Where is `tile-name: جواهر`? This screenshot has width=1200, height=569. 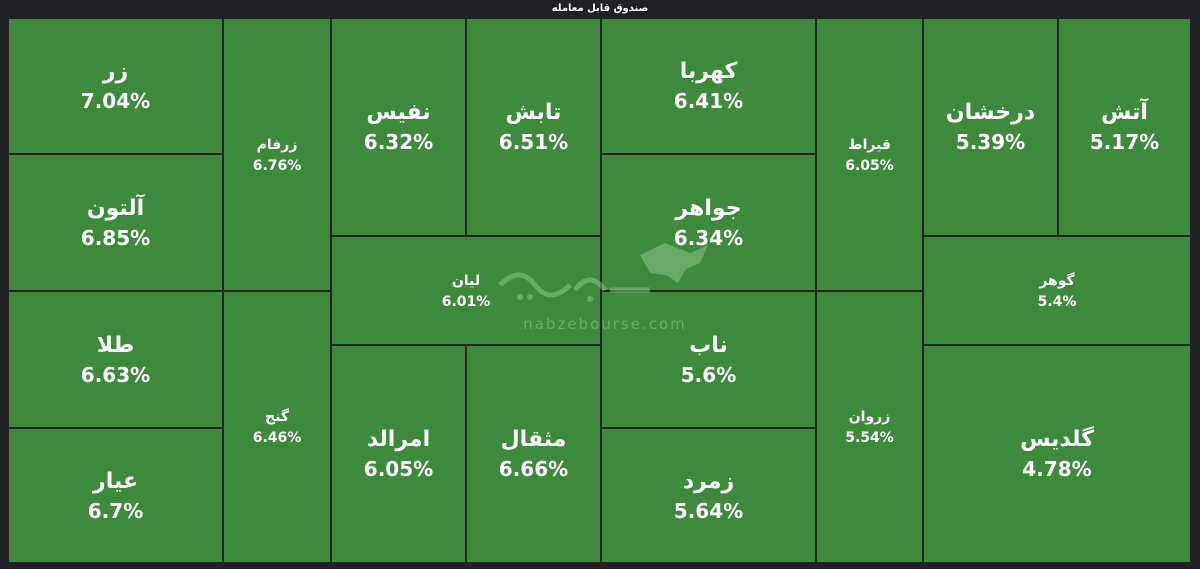
tile-name: جواهر is located at coordinates (708, 208).